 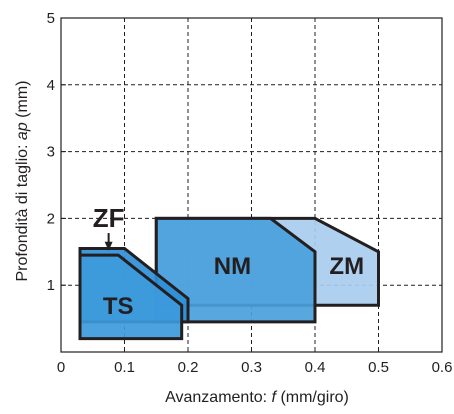 I want to click on y-tick-label: 1, so click(x=51, y=285).